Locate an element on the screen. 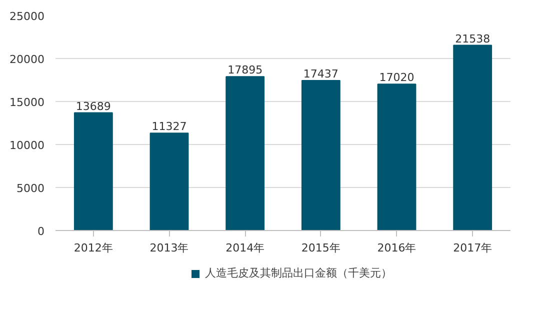 The height and width of the screenshot is (328, 539). data-label: 17895 is located at coordinates (245, 70).